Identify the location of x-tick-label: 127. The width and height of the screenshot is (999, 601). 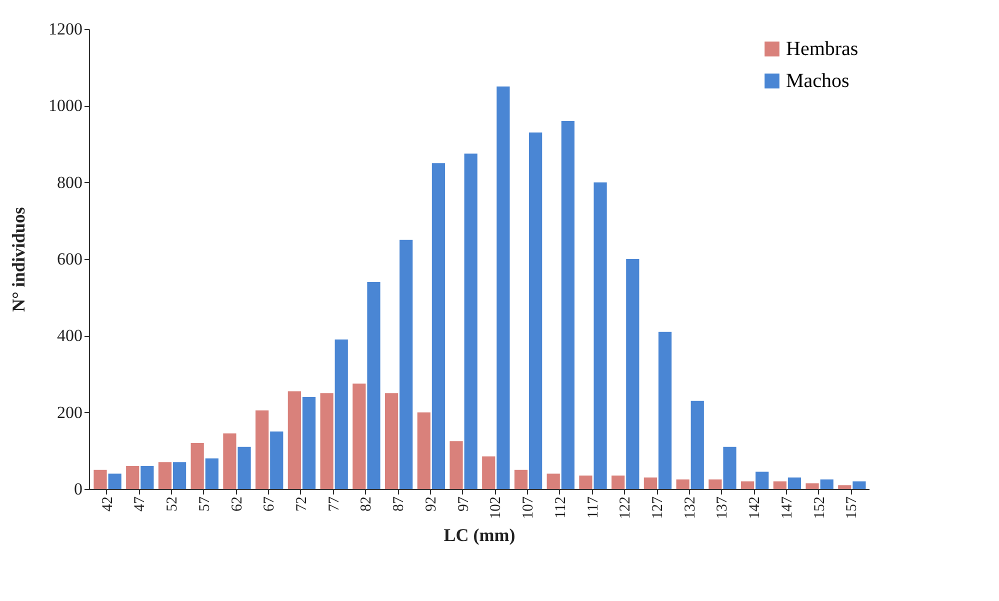
(658, 507).